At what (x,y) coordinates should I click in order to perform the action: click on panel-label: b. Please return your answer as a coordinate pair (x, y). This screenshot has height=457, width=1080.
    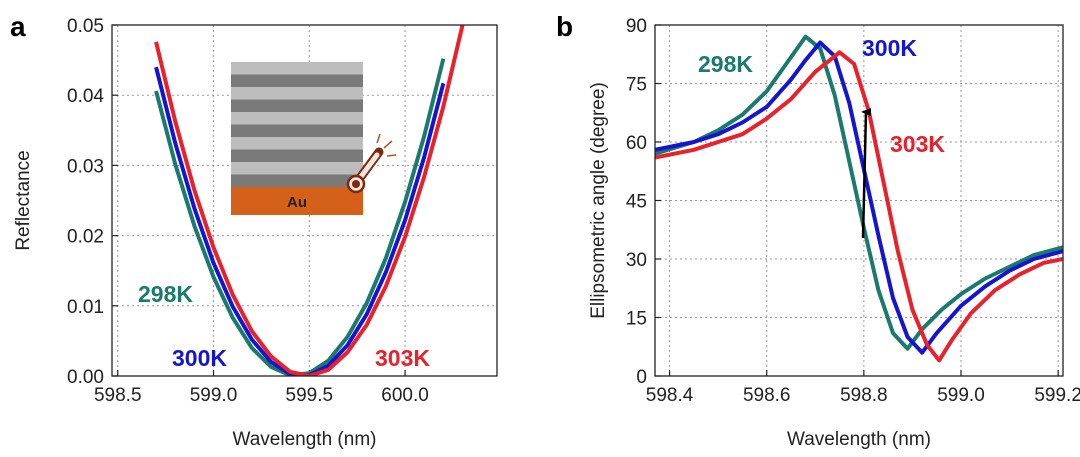
    Looking at the image, I should click on (564, 26).